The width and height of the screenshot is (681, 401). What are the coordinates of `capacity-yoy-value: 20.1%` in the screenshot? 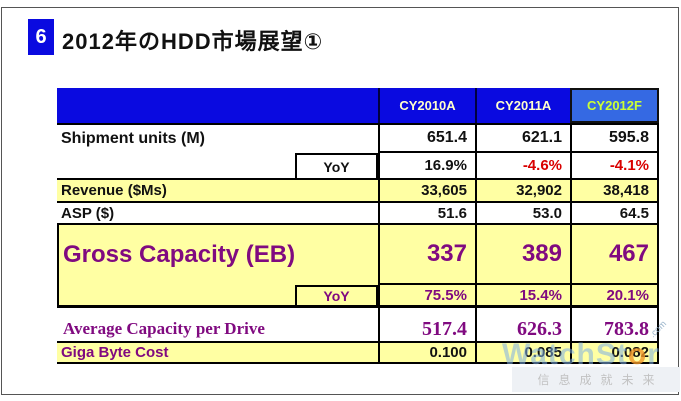 It's located at (614, 295).